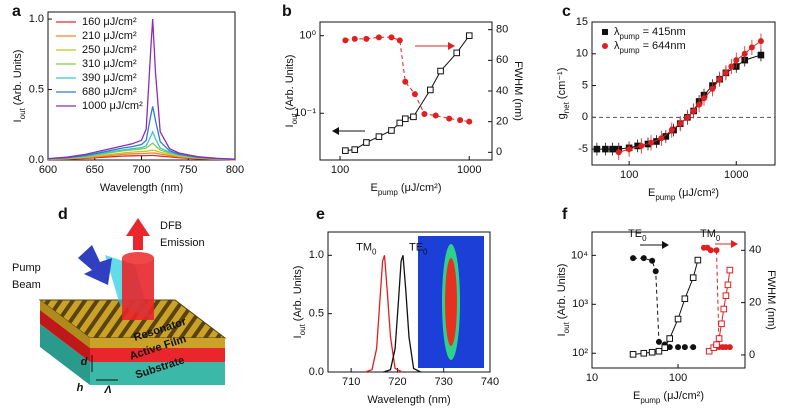 The width and height of the screenshot is (800, 412). I want to click on series-label: TE0, so click(418, 248).